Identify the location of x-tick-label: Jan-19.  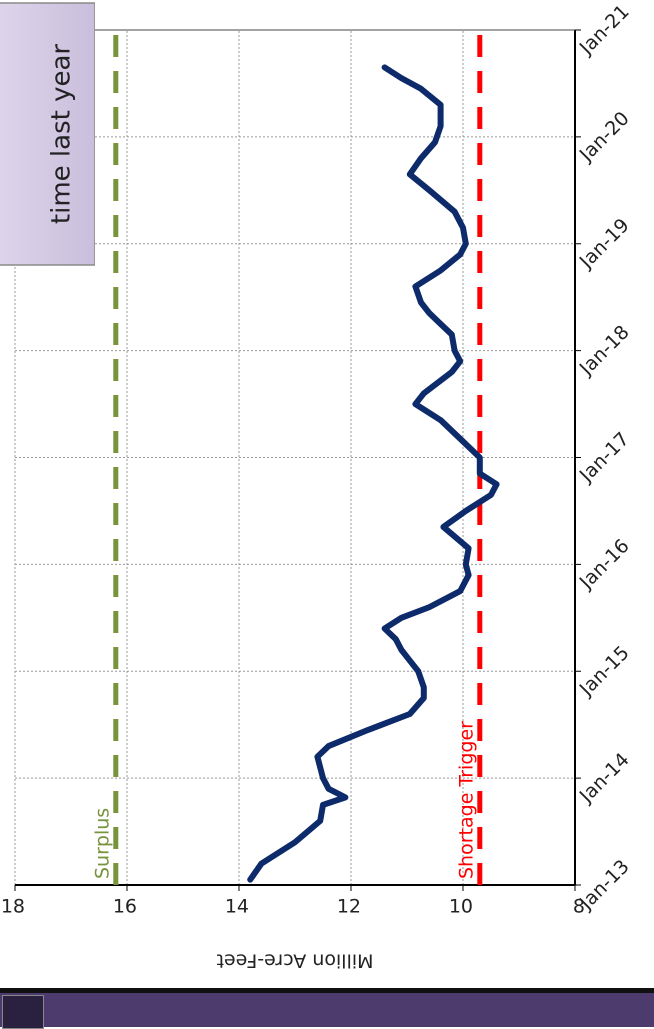
(604, 243).